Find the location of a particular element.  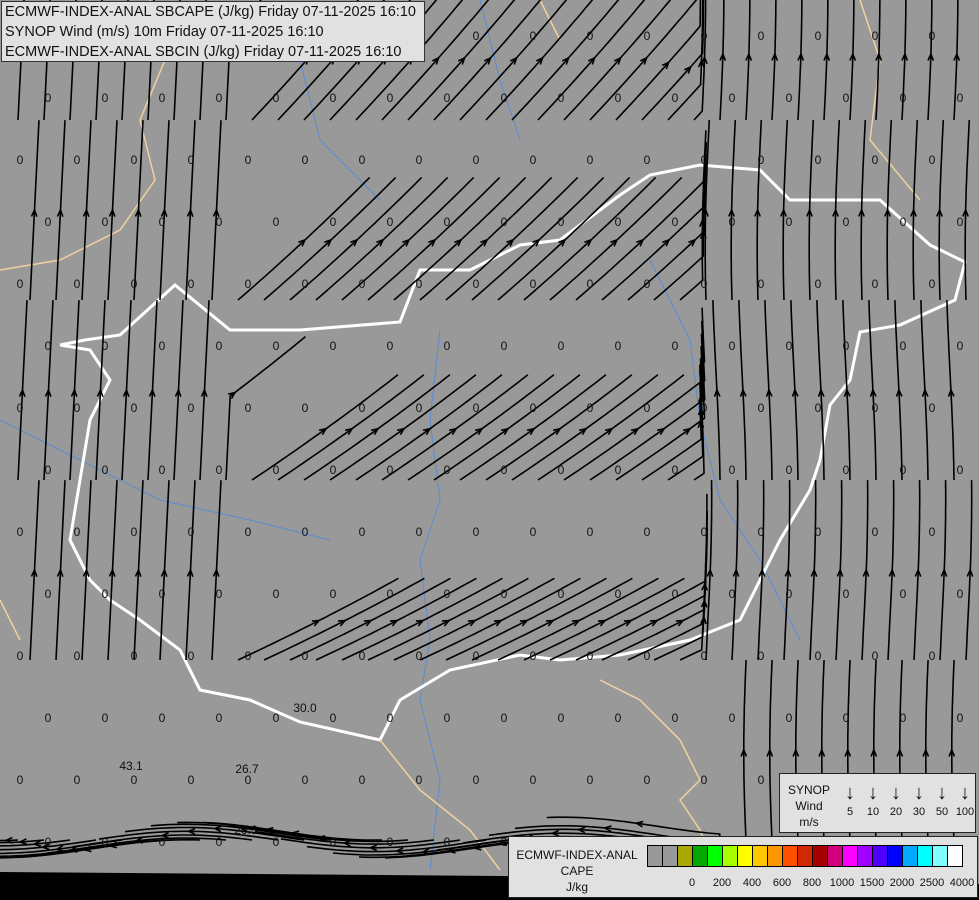

cin-value: 20.3 is located at coordinates (246, 830).